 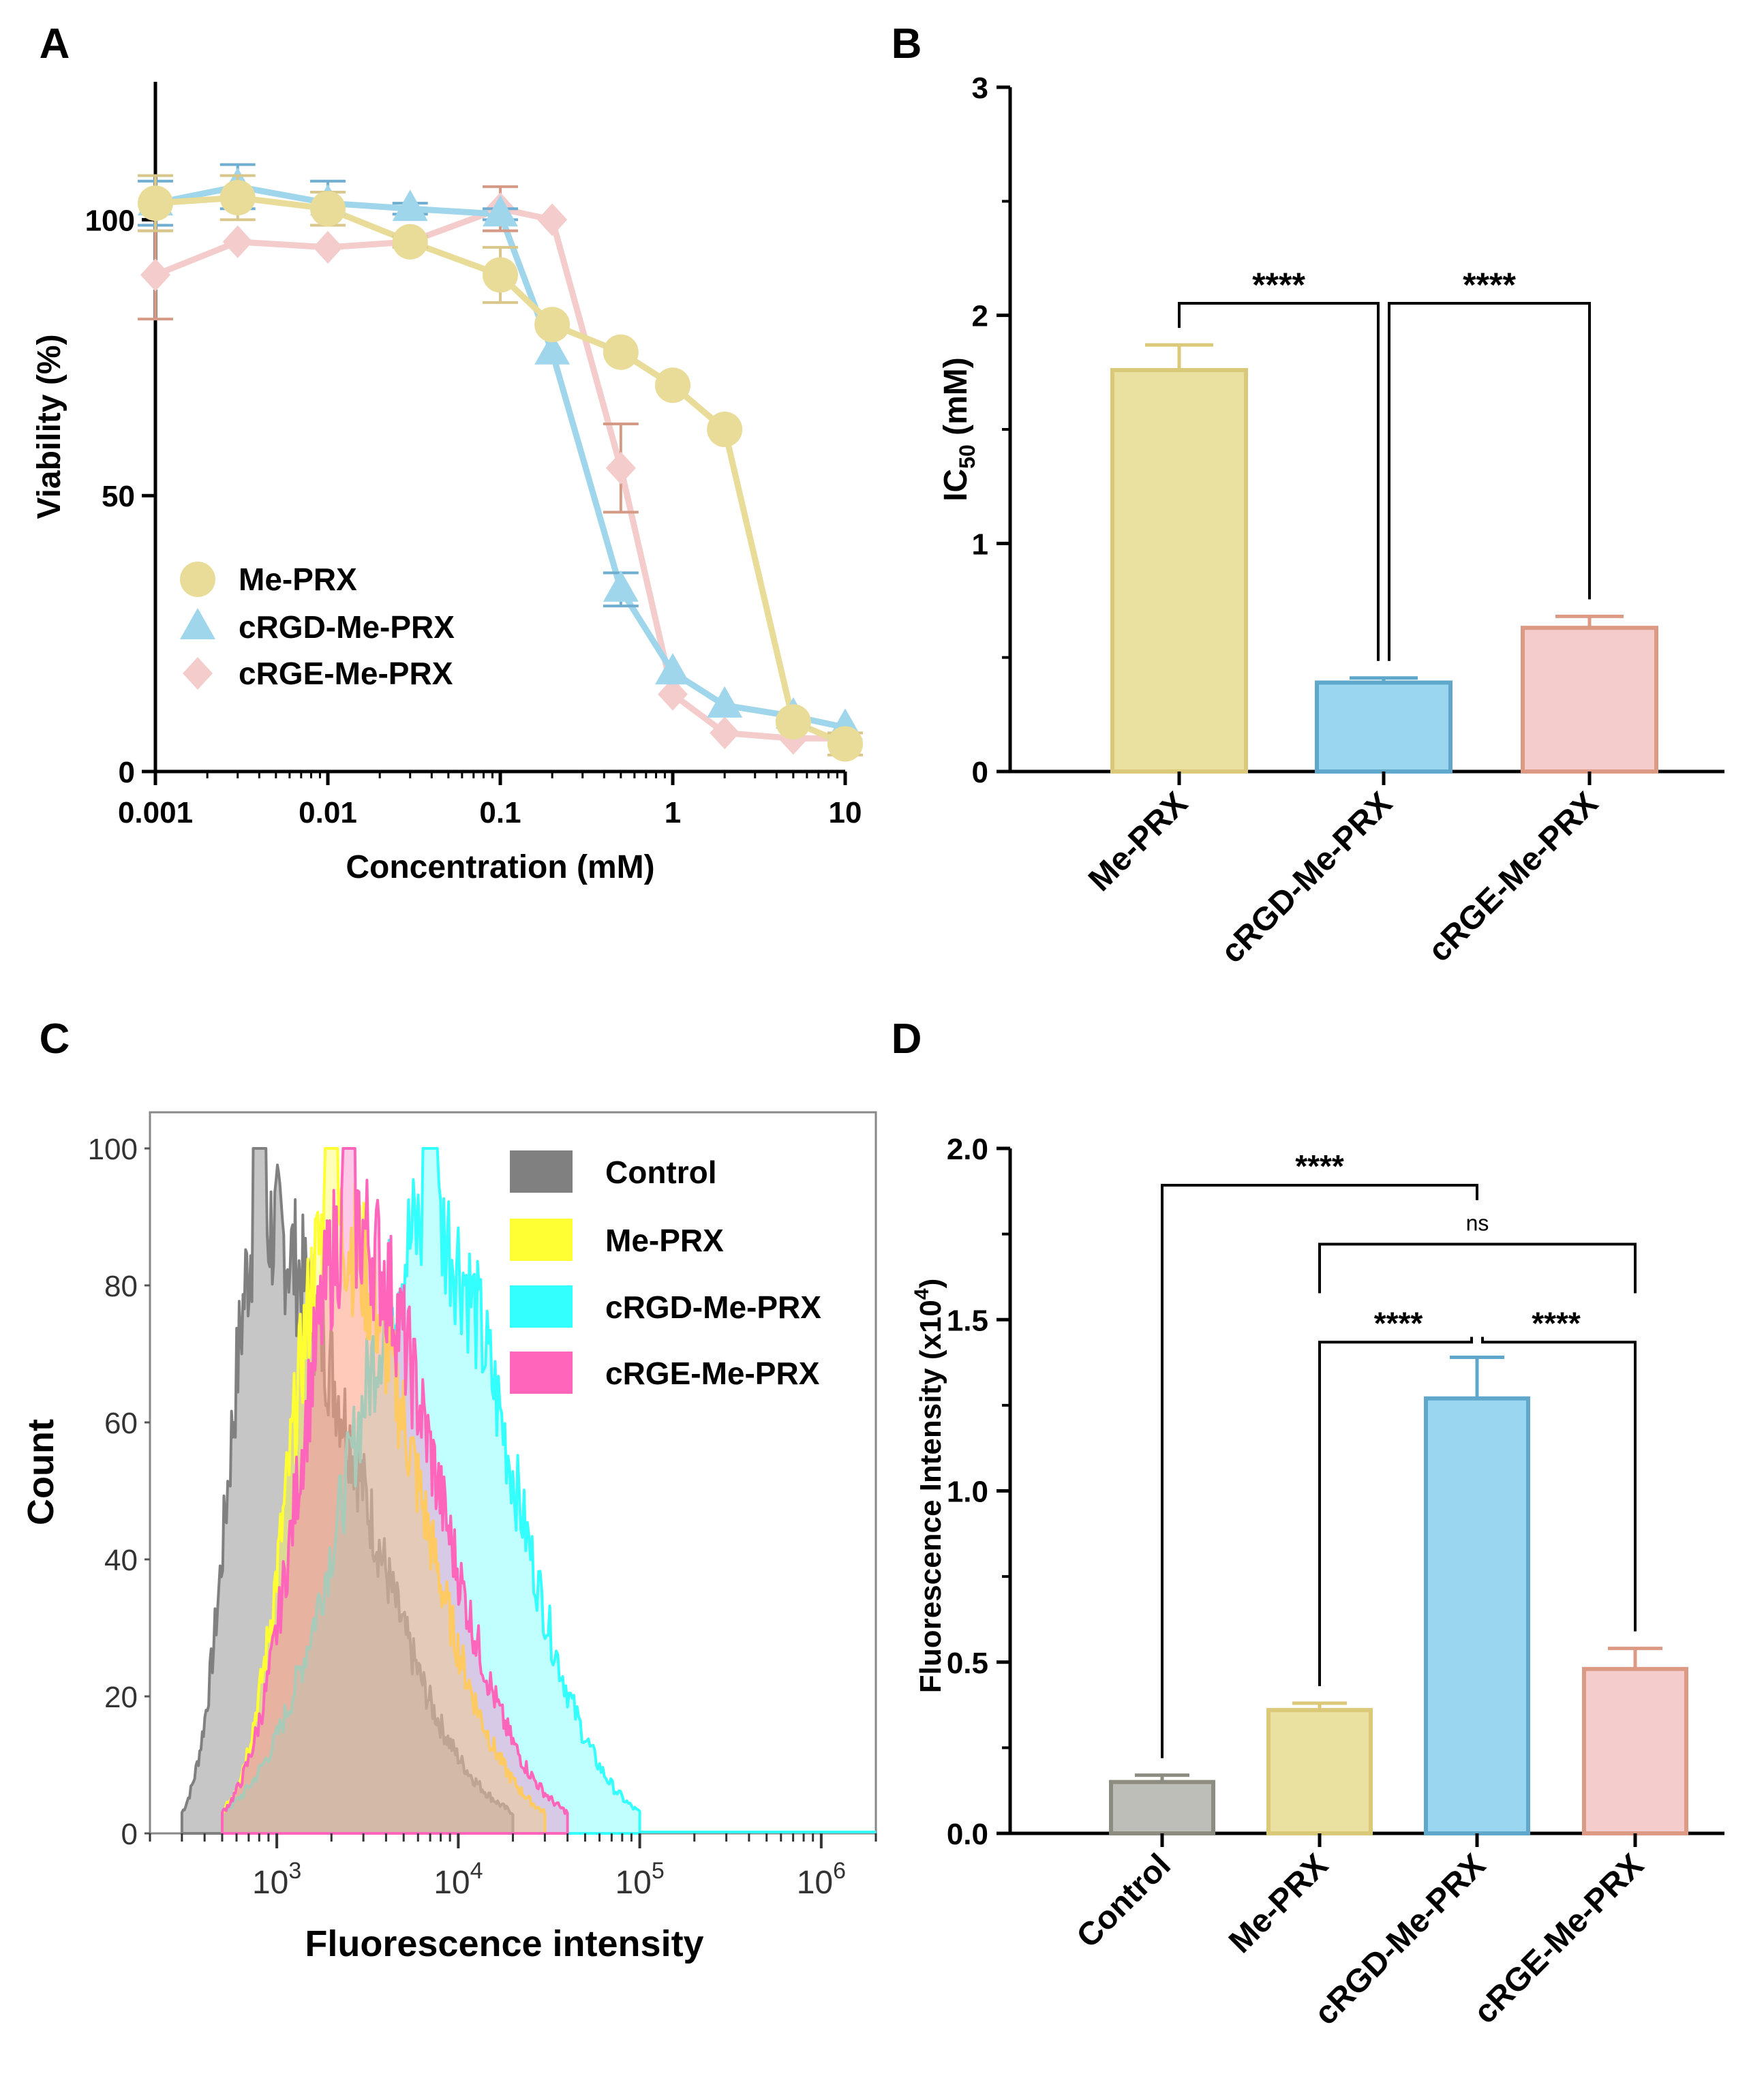 What do you see at coordinates (967, 1320) in the screenshot?
I see `d-y-tick-label: 1.5` at bounding box center [967, 1320].